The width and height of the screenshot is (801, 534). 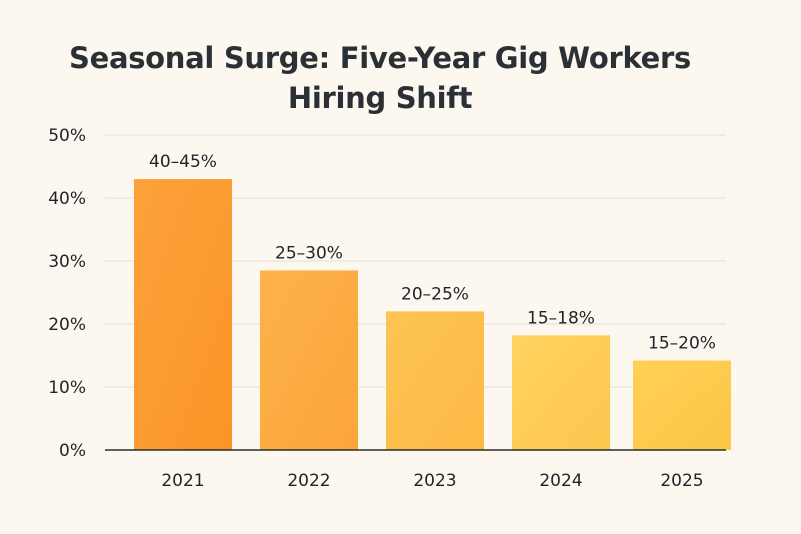 I want to click on y-tick-label: 0%, so click(x=72, y=451).